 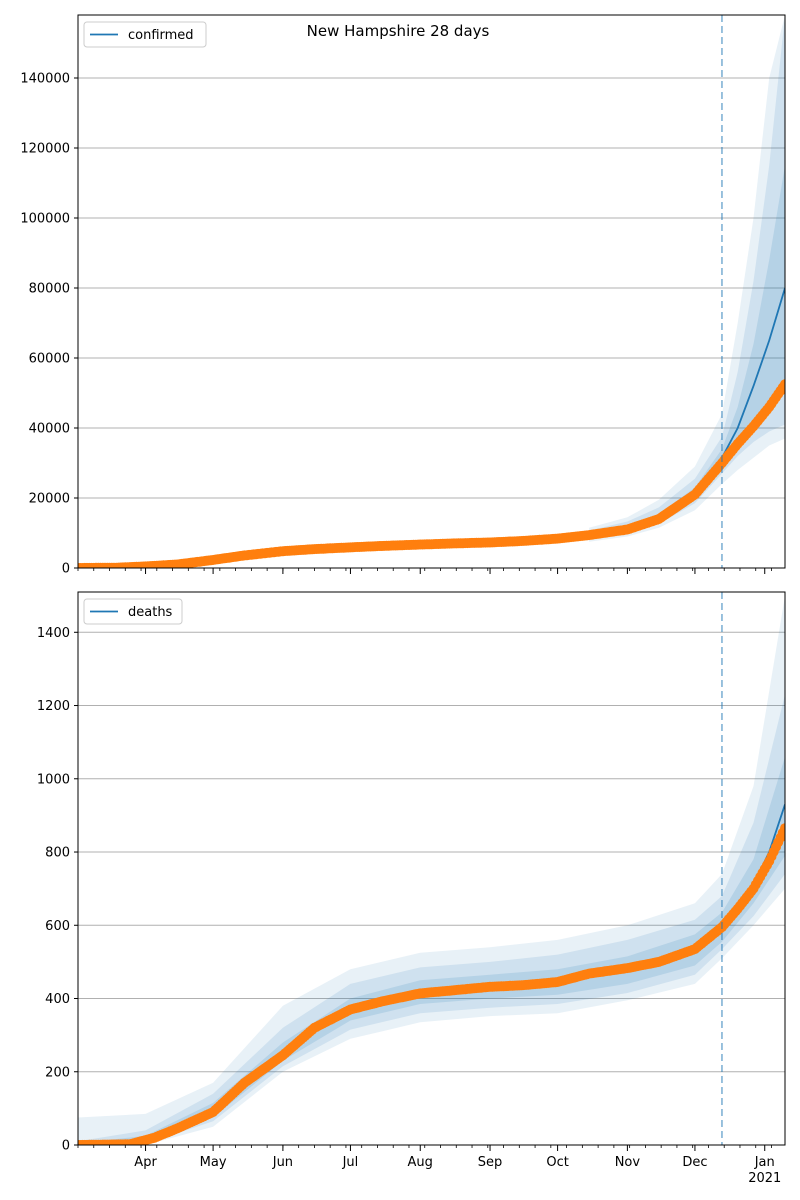 I want to click on x-tick-label: Jun, so click(x=282, y=1162).